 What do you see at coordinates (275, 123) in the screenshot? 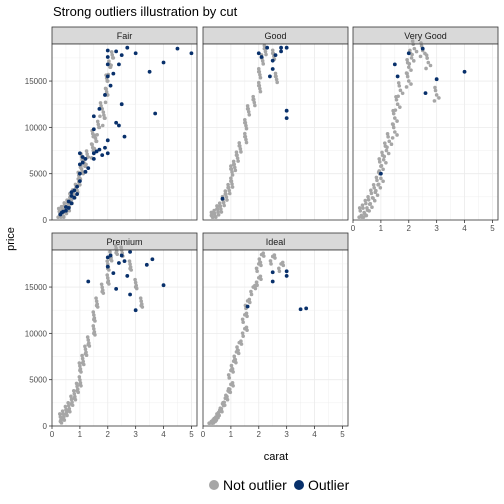
I see `facet-good: Good` at bounding box center [275, 123].